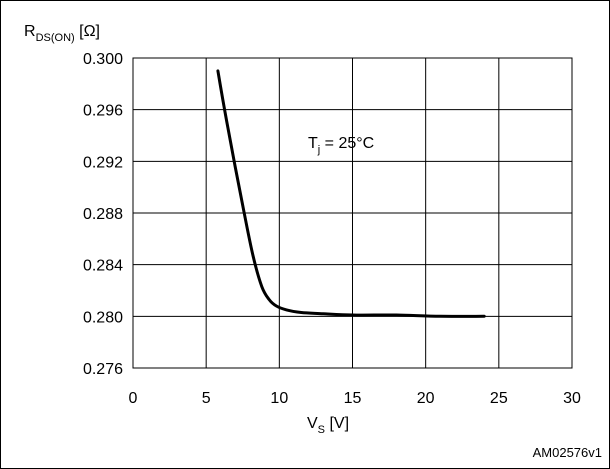 Image resolution: width=610 pixels, height=469 pixels. Describe the element at coordinates (103, 266) in the screenshot. I see `y-tick-label: 0.284` at that location.